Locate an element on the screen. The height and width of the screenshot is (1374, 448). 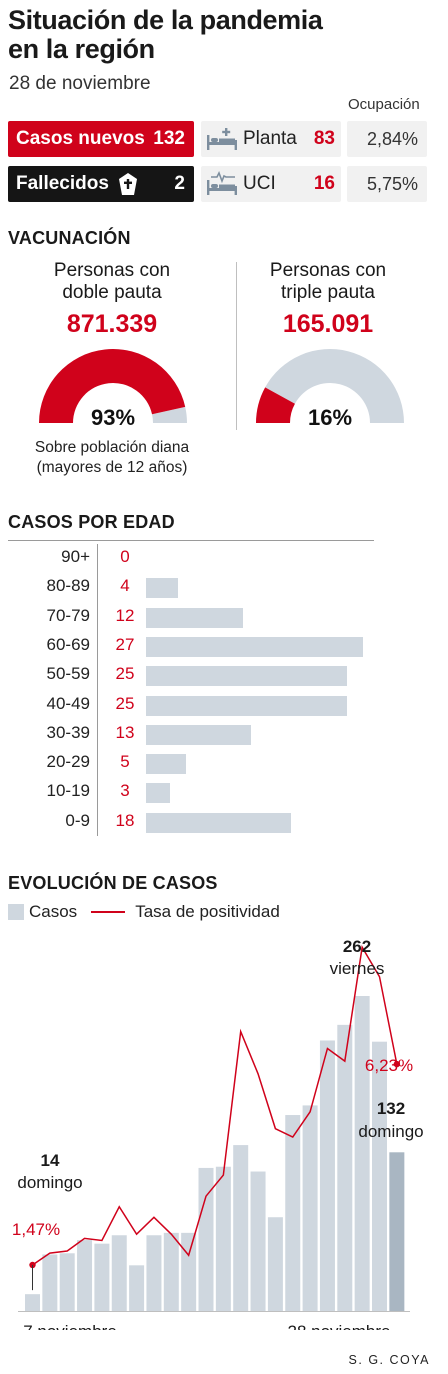
legend-swatch-positivity is located at coordinates (108, 912).